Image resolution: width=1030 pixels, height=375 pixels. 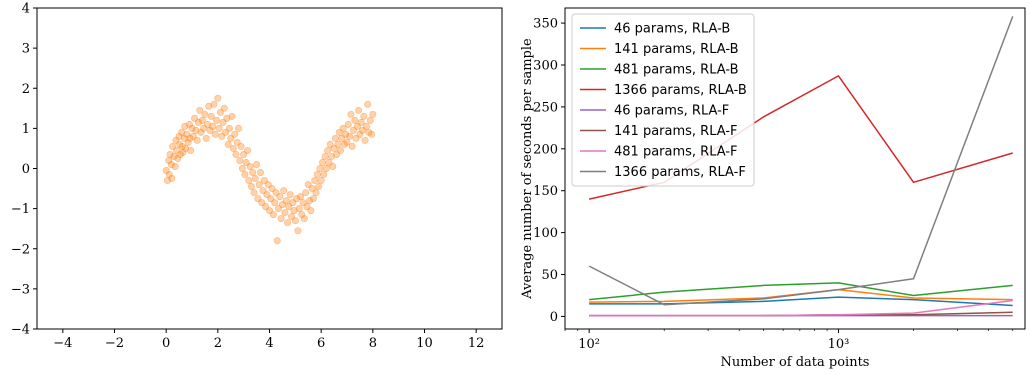 I want to click on x-tick-label: 10², so click(x=589, y=344).